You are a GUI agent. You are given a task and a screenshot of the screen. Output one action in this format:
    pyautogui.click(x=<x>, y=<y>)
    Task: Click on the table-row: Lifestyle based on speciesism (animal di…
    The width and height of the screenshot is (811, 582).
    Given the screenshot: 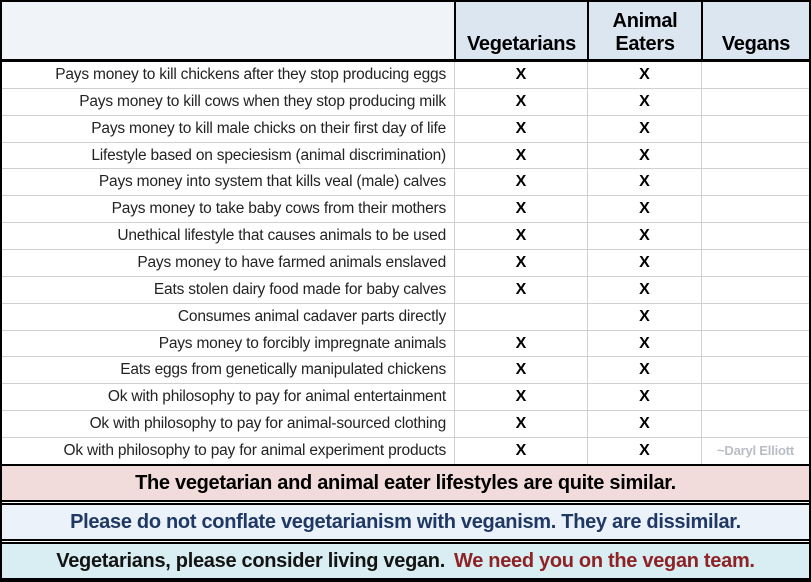 What is the action you would take?
    pyautogui.click(x=405, y=155)
    